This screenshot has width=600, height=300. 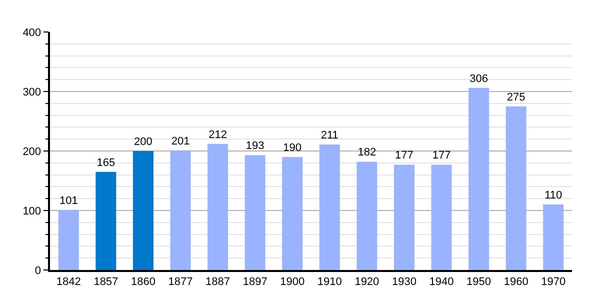 What do you see at coordinates (68, 200) in the screenshot?
I see `data-label: 101` at bounding box center [68, 200].